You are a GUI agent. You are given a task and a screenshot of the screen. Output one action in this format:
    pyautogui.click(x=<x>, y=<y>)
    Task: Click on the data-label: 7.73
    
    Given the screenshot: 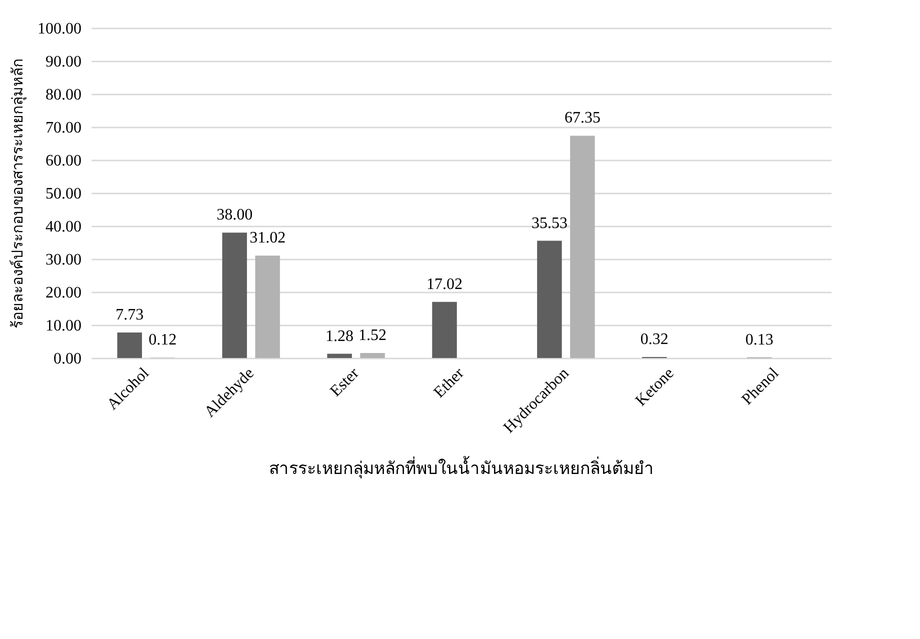 What is the action you would take?
    pyautogui.click(x=130, y=315)
    